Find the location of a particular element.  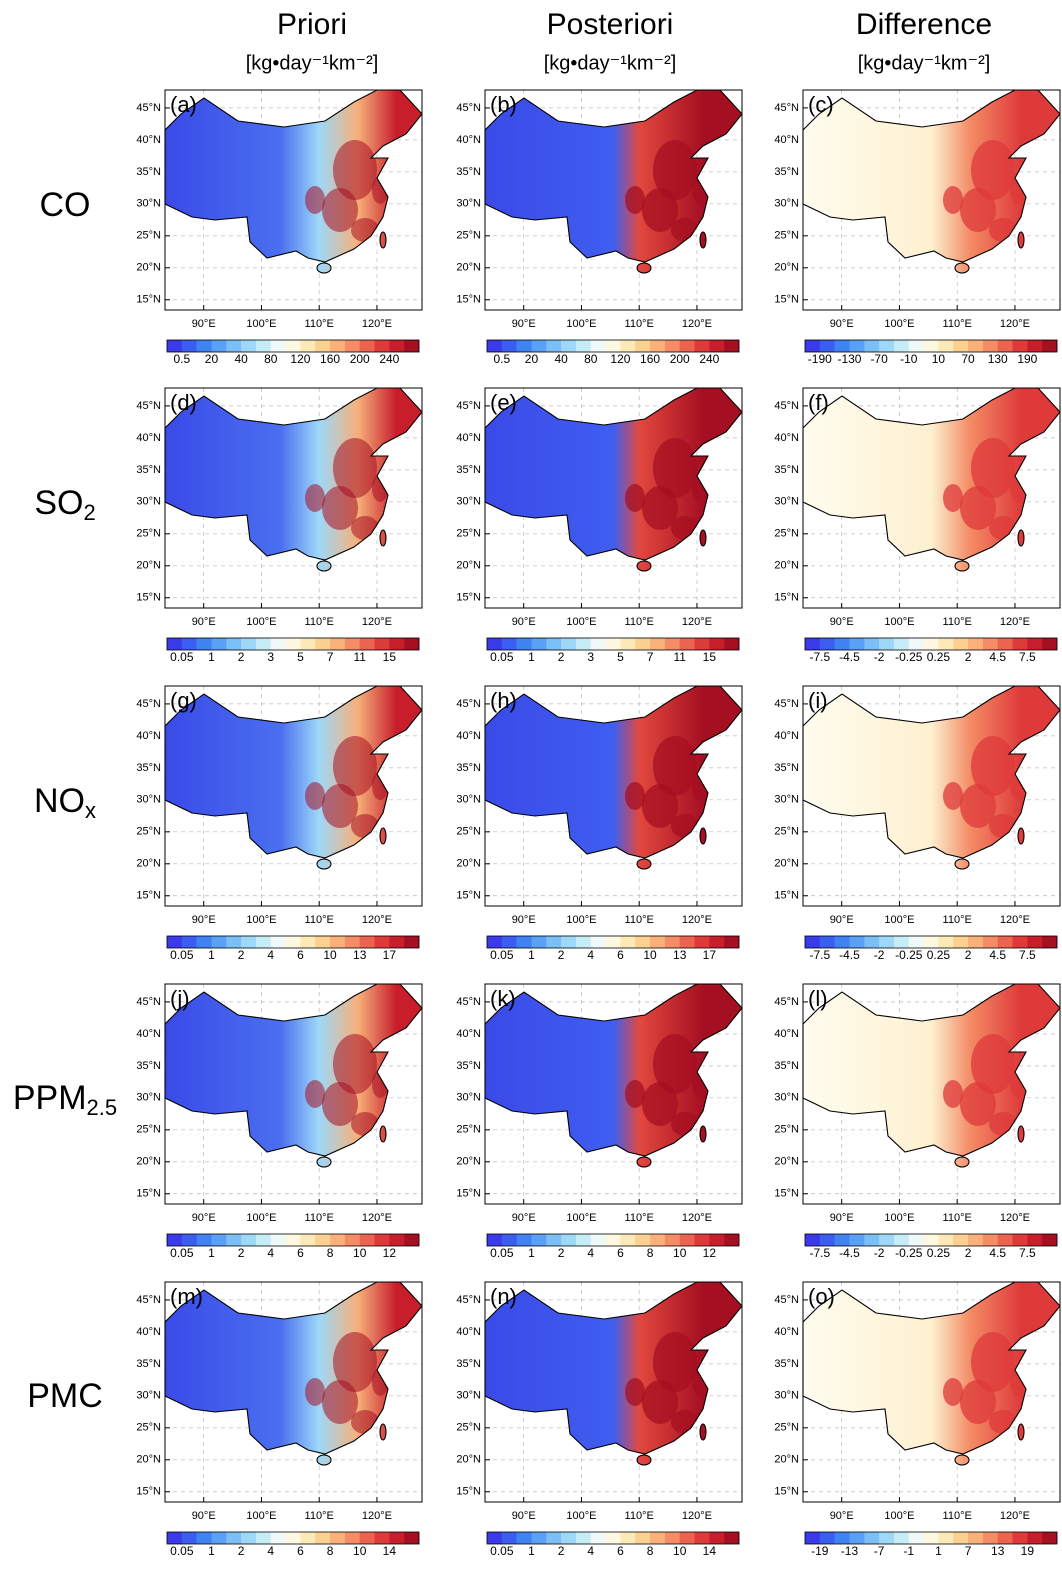

colorbar-tick-label: 7 is located at coordinates (330, 657).